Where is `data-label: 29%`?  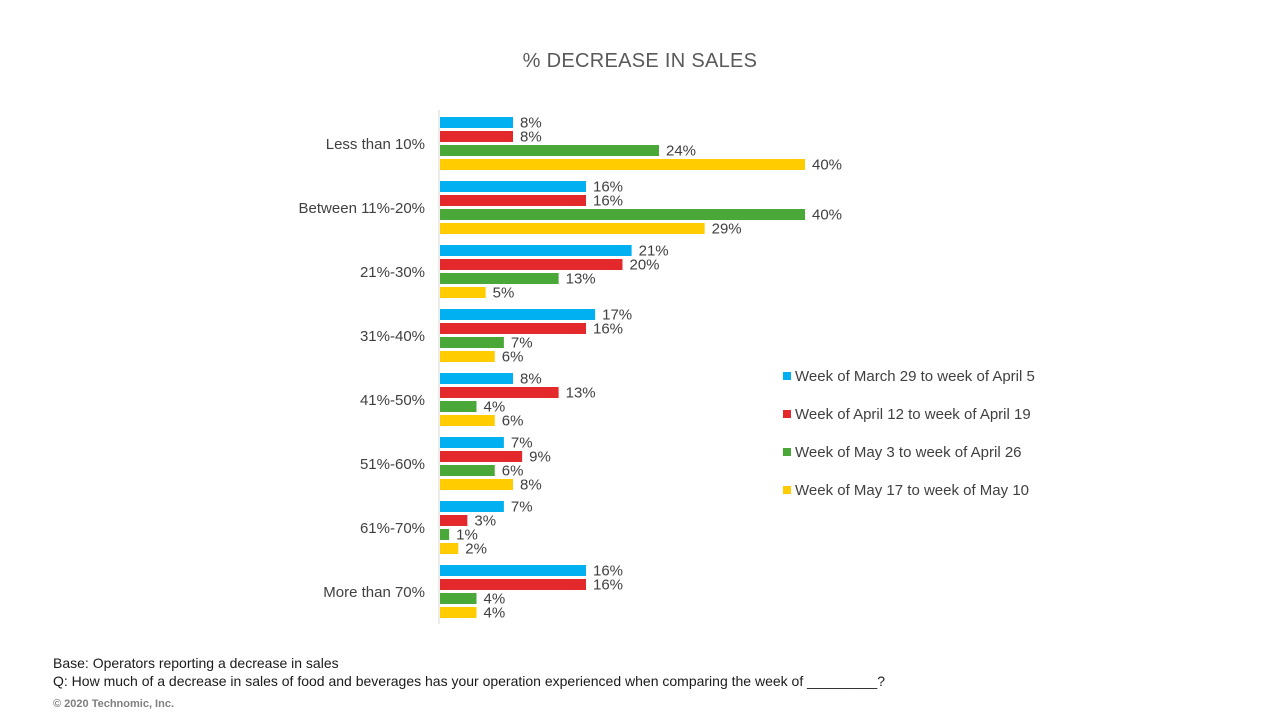 data-label: 29% is located at coordinates (727, 229).